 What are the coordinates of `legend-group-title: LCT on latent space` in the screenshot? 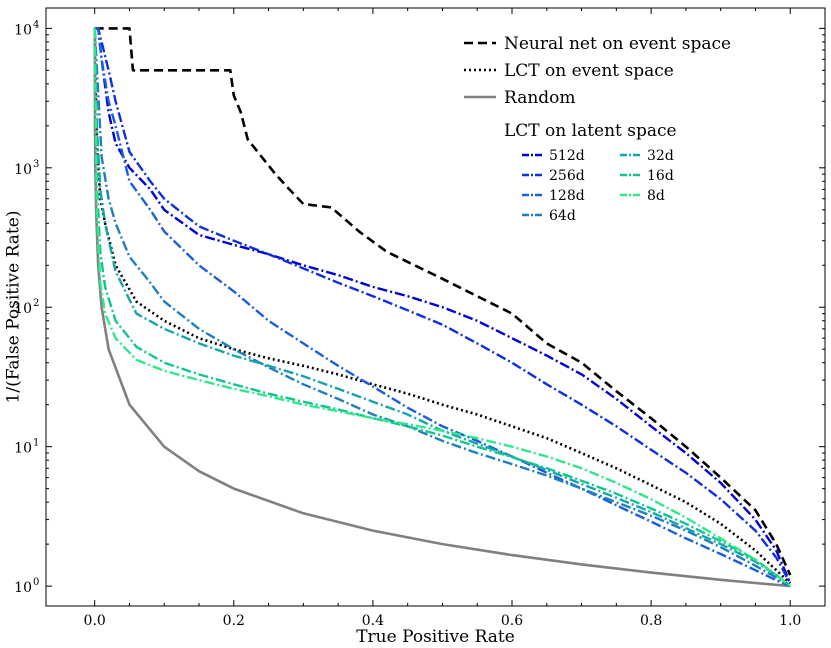 It's located at (590, 131).